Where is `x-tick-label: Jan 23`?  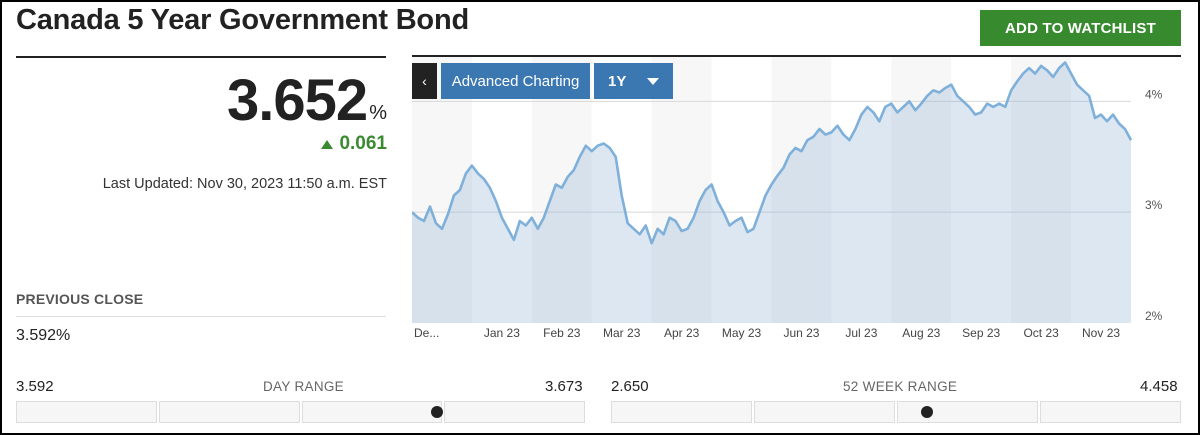 x-tick-label: Jan 23 is located at coordinates (502, 333).